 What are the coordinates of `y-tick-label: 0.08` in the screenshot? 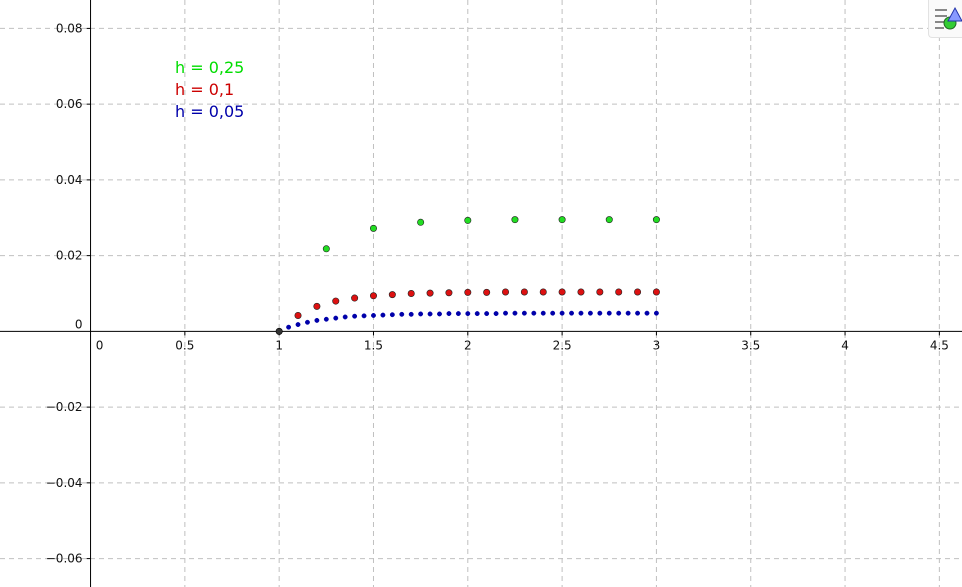 It's located at (69, 28).